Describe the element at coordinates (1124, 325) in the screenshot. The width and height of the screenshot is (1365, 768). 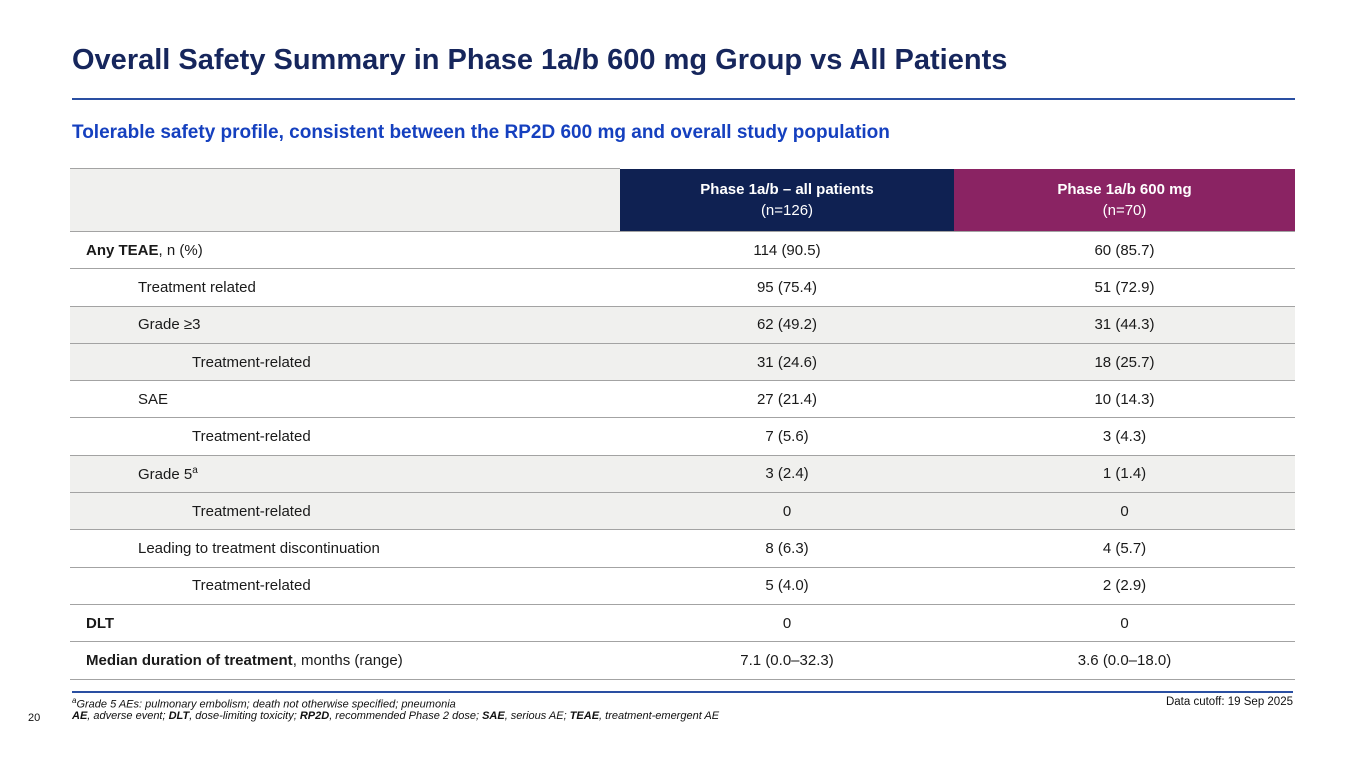
I see `row-value: 31 (44.3)` at that location.